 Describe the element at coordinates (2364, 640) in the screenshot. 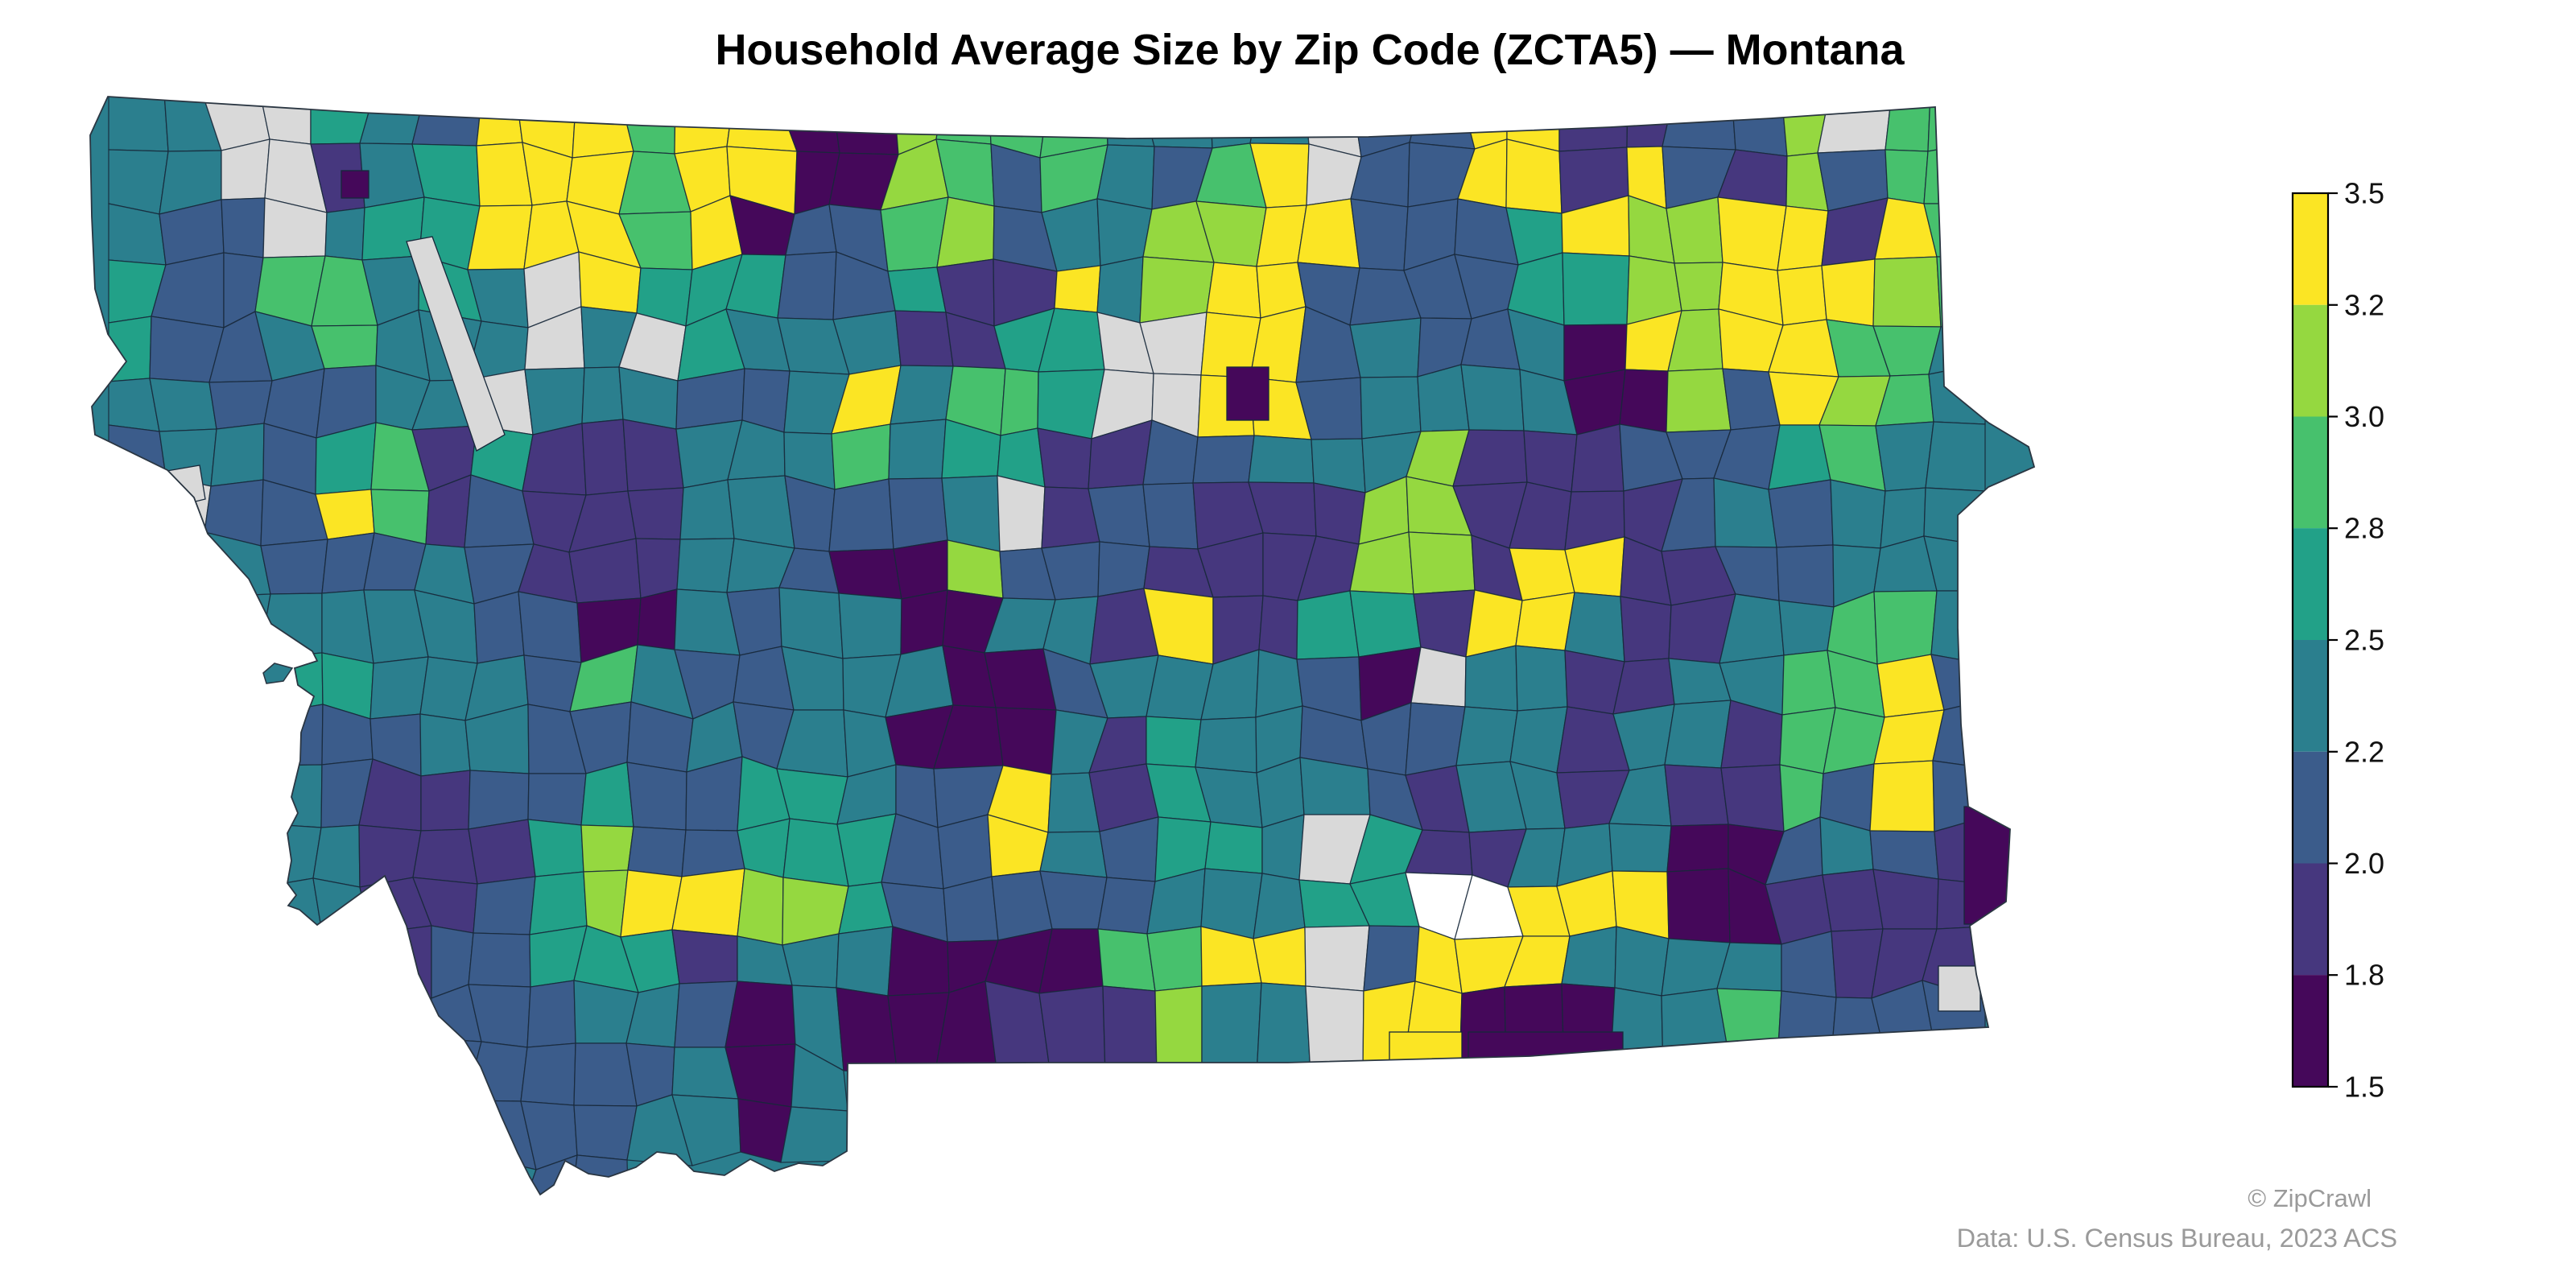

I see `svg-text: 2.5` at that location.